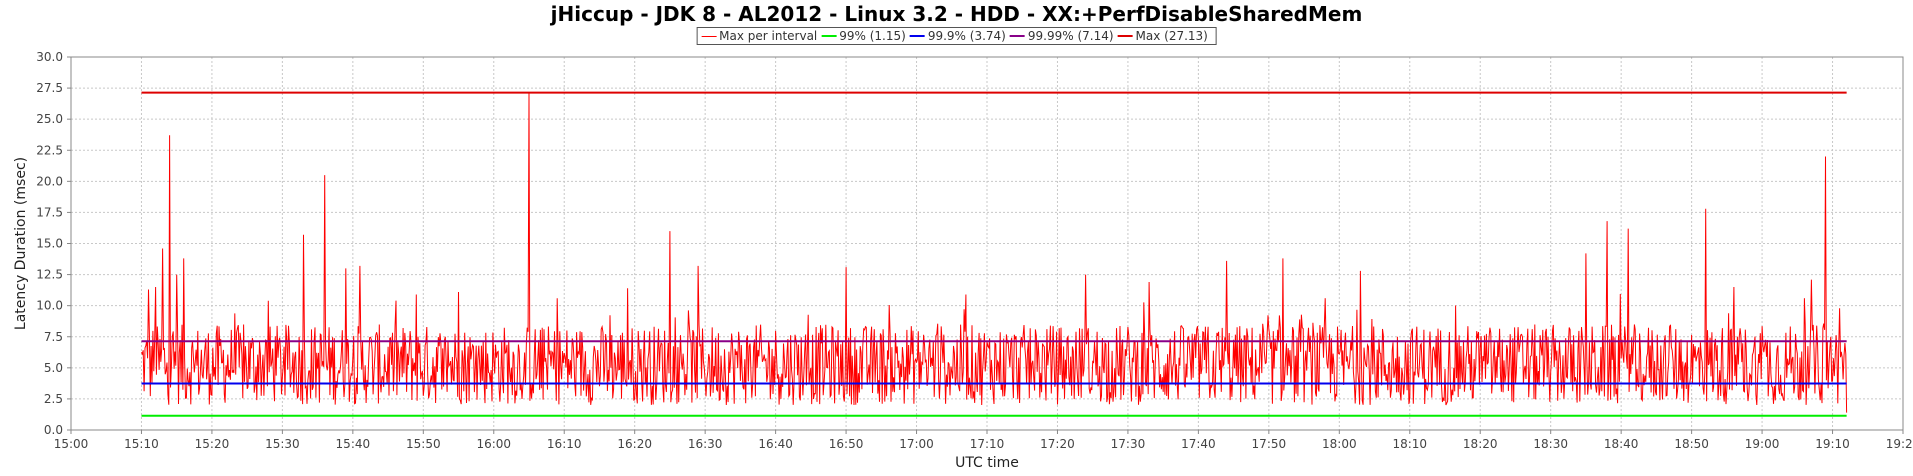 This screenshot has width=1913, height=476. Describe the element at coordinates (49, 306) in the screenshot. I see `y-tick-label: 10.0` at that location.